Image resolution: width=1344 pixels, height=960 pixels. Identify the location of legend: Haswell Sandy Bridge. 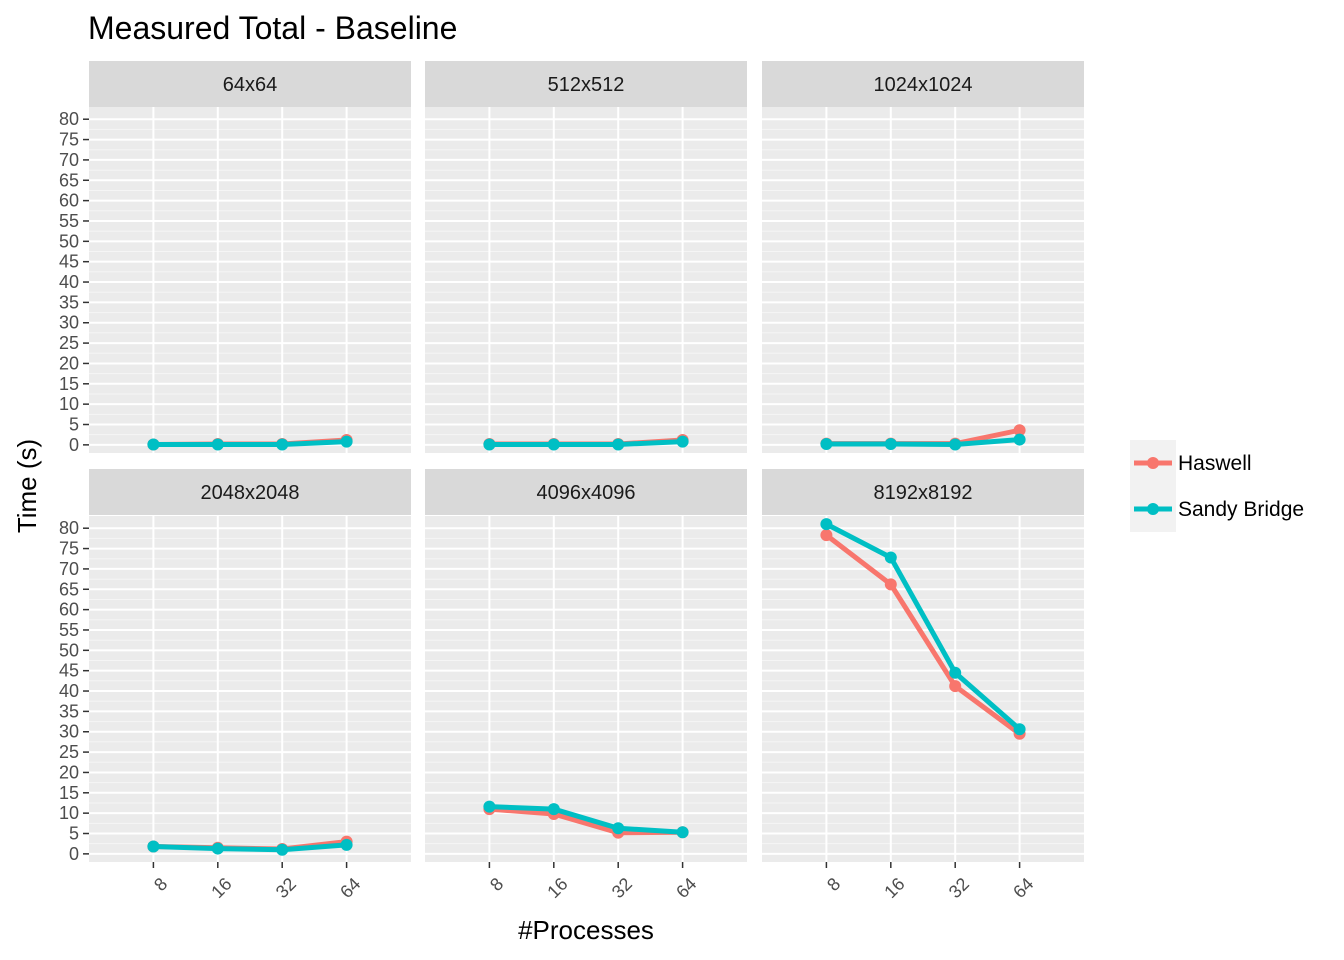
(1217, 486).